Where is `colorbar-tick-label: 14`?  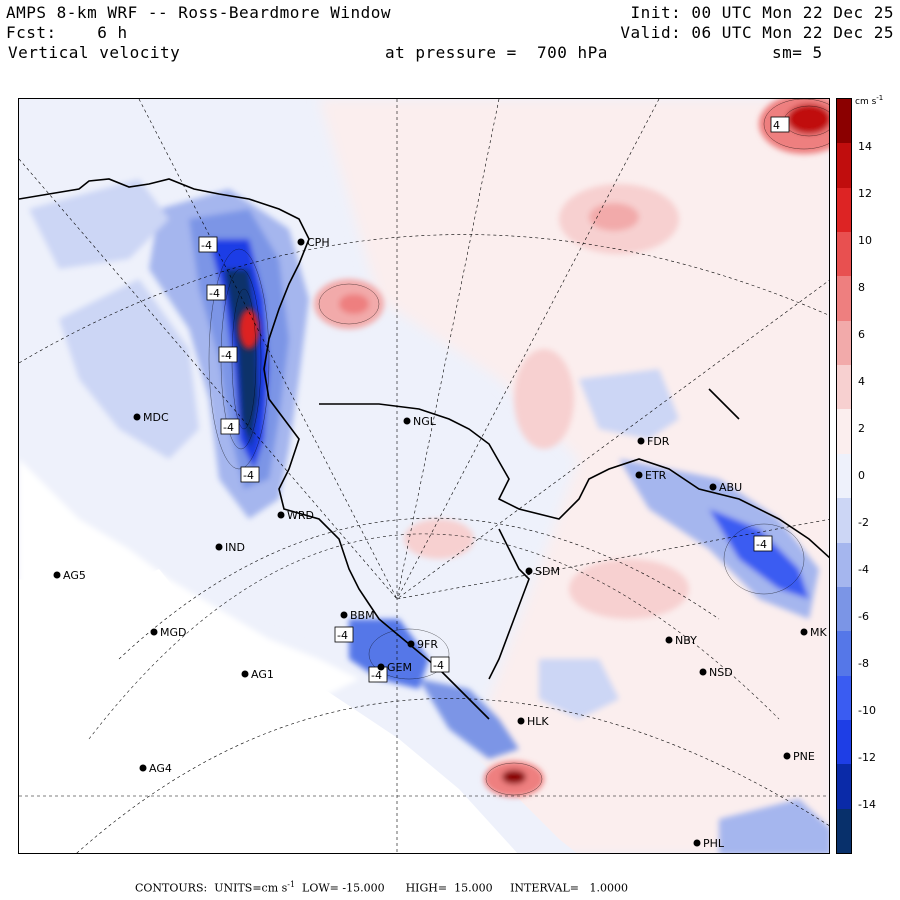 colorbar-tick-label: 14 is located at coordinates (865, 146).